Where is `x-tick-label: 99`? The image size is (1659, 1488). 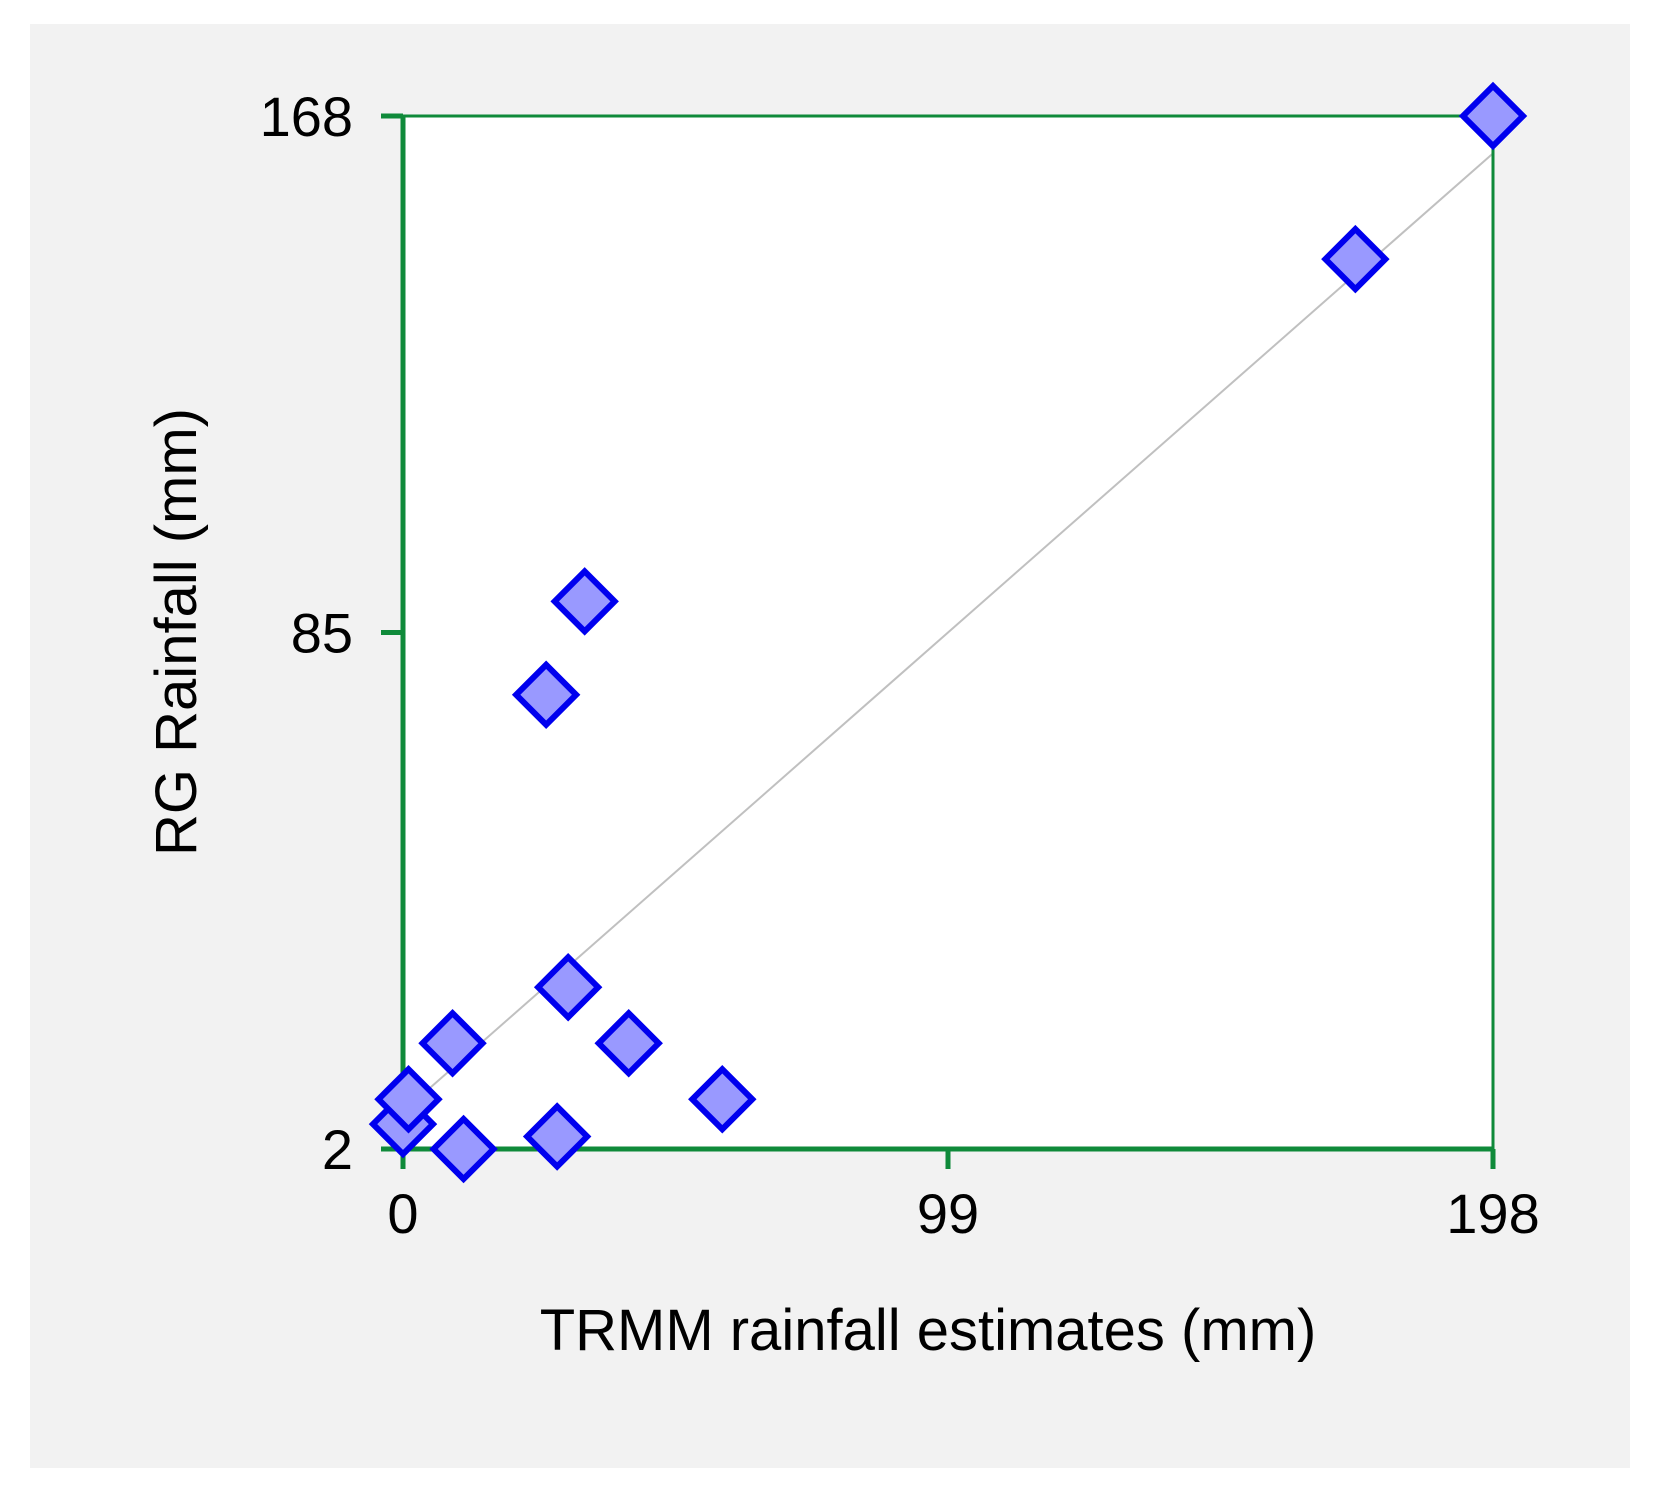 x-tick-label: 99 is located at coordinates (948, 1213).